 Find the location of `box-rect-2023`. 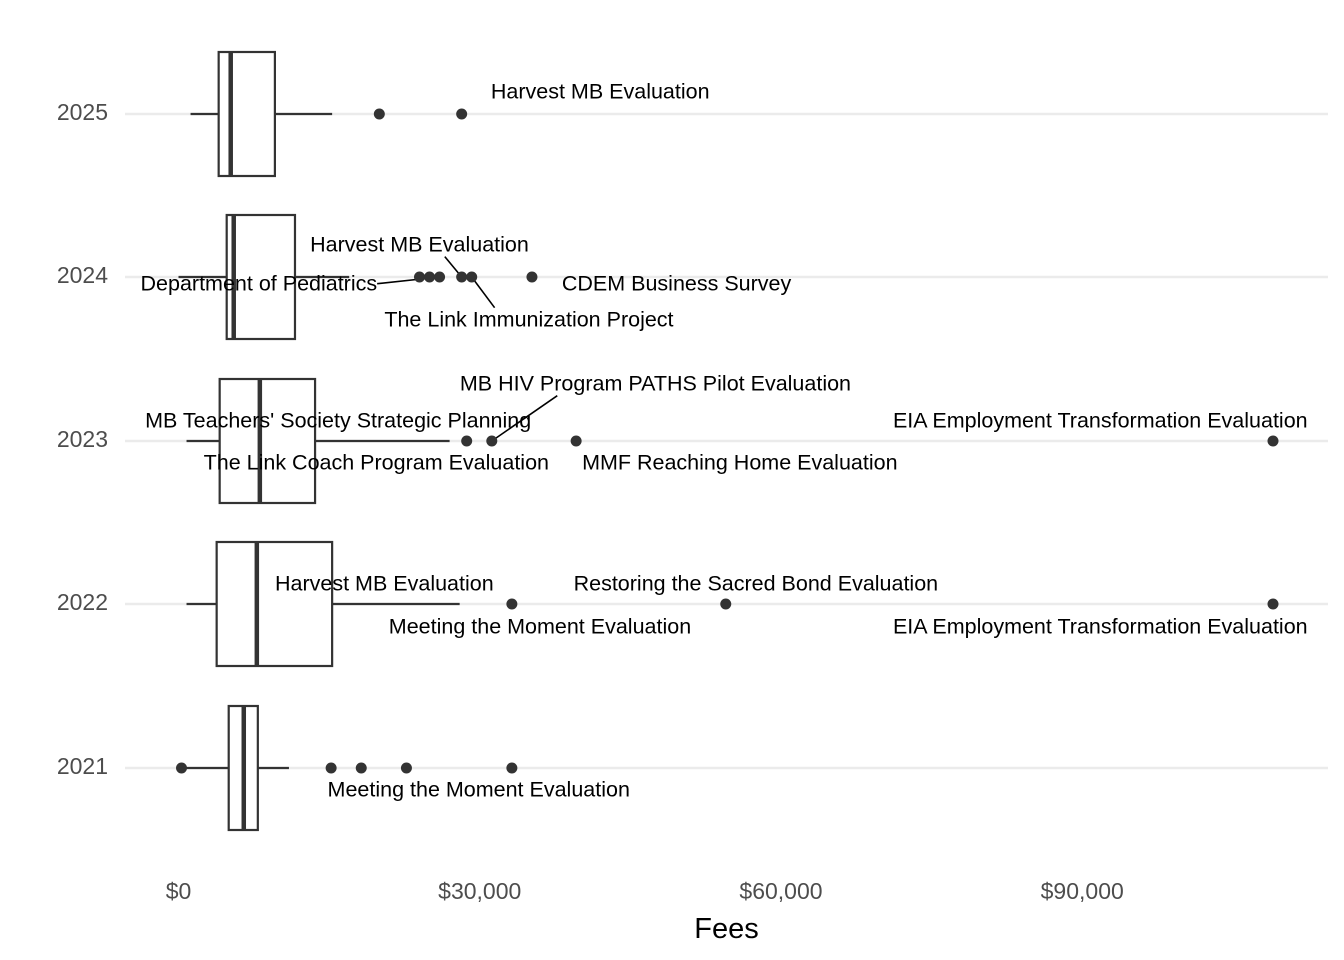

box-rect-2023 is located at coordinates (267, 441).